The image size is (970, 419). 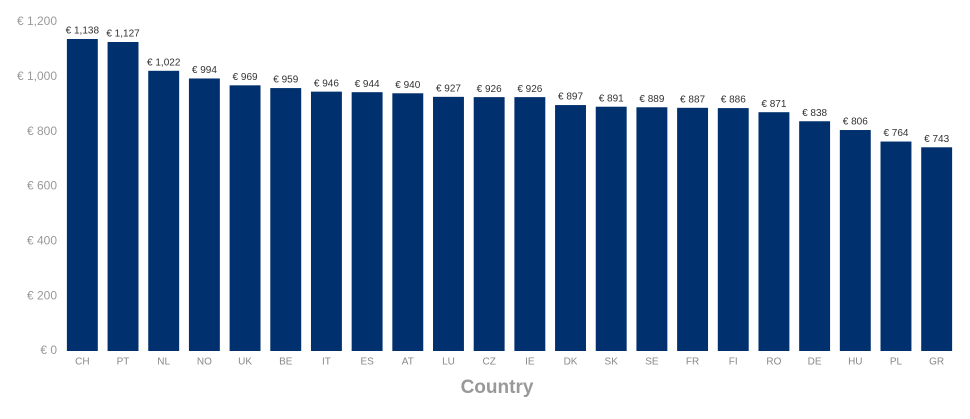 I want to click on x-tick-label: SK, so click(x=612, y=362).